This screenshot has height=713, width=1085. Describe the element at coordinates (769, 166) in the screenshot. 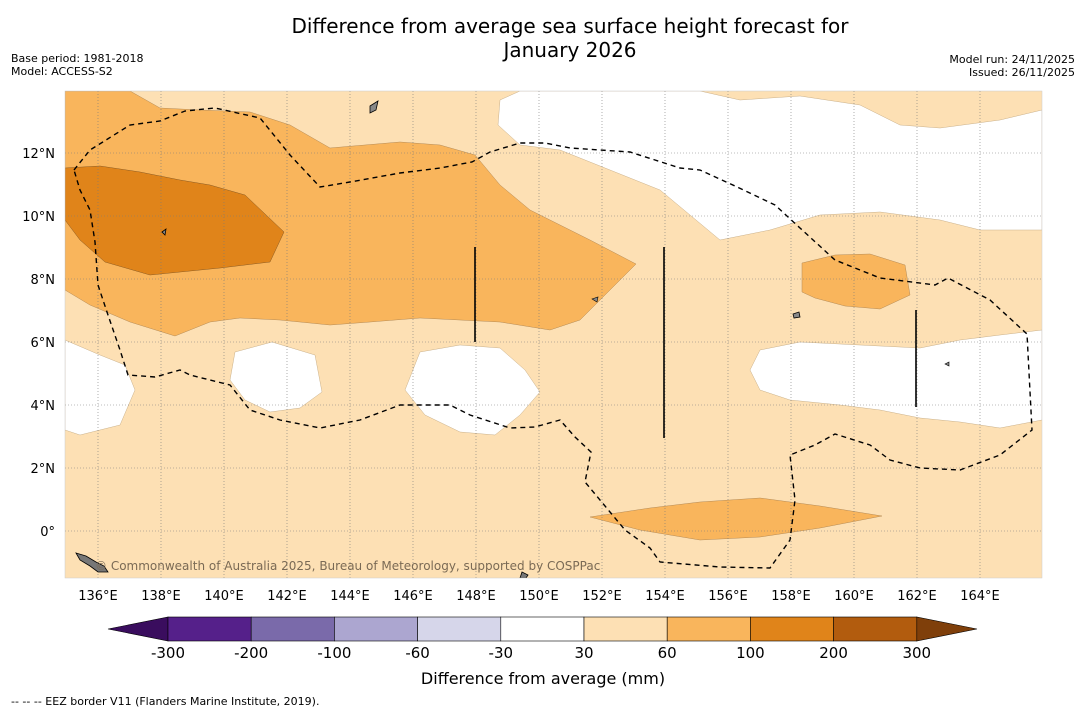

I see `neutral-region-north` at that location.